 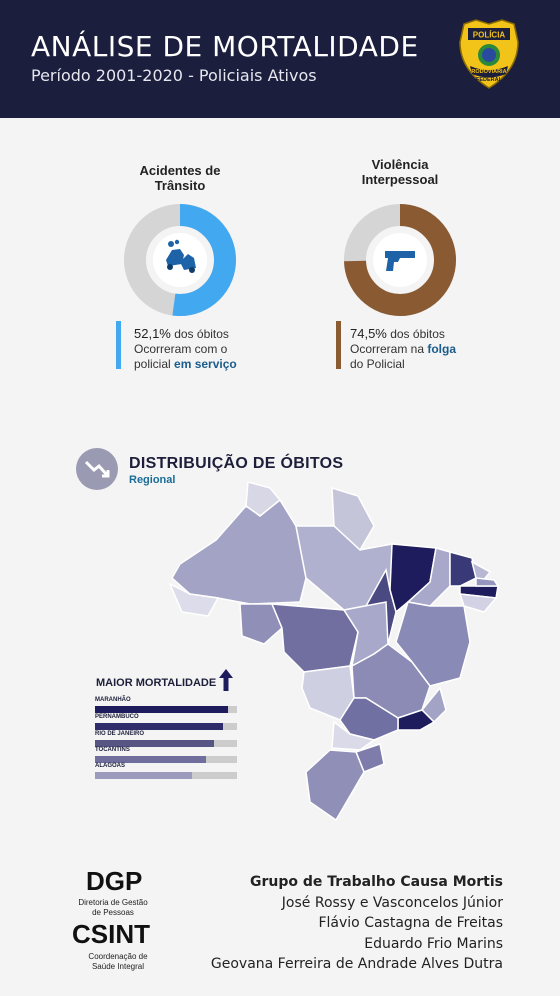 I want to click on page-title: ANÁLISE DE MORTALIDADE, so click(x=225, y=46).